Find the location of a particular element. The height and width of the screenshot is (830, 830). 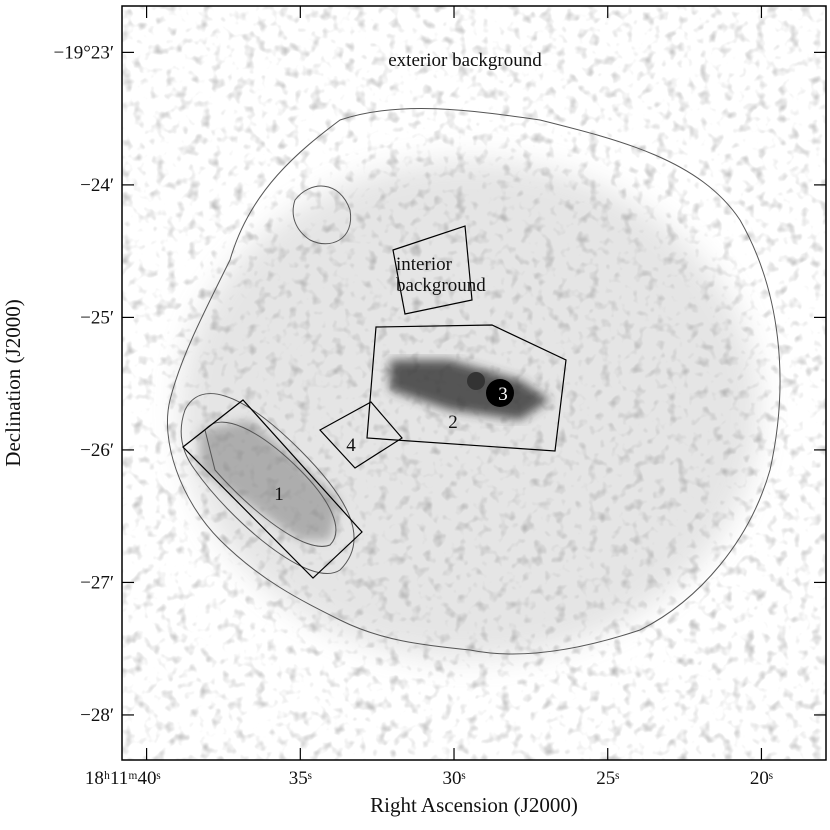

y-tick-label: −19°23′ is located at coordinates (84, 52).